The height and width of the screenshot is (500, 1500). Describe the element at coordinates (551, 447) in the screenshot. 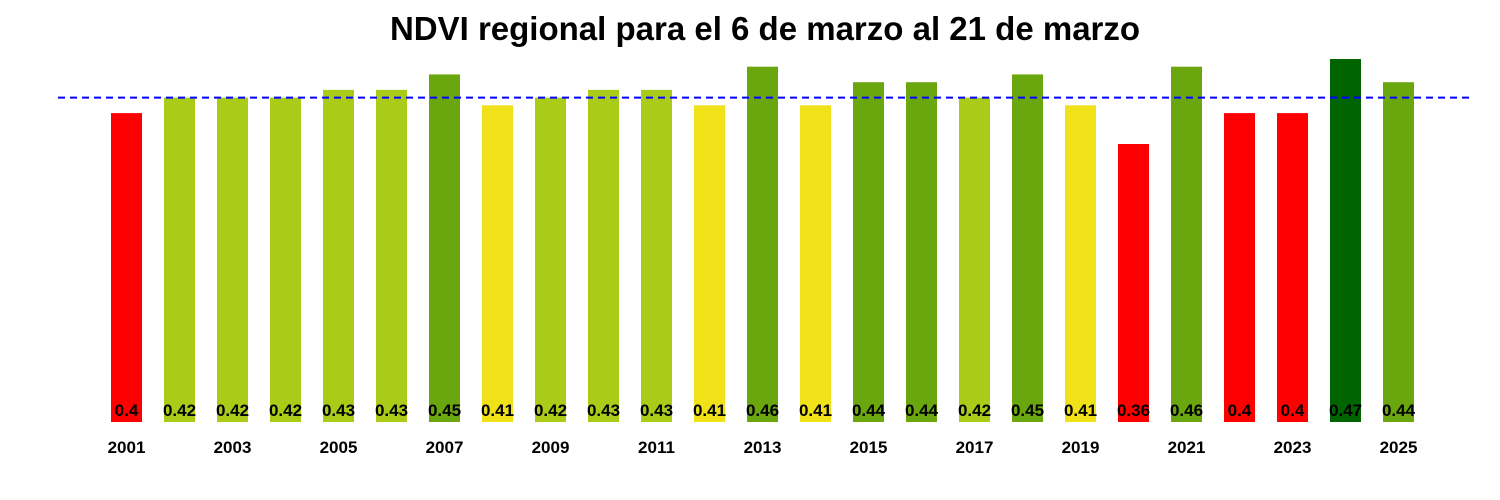

I see `x-tick-label-2009: 2009` at that location.